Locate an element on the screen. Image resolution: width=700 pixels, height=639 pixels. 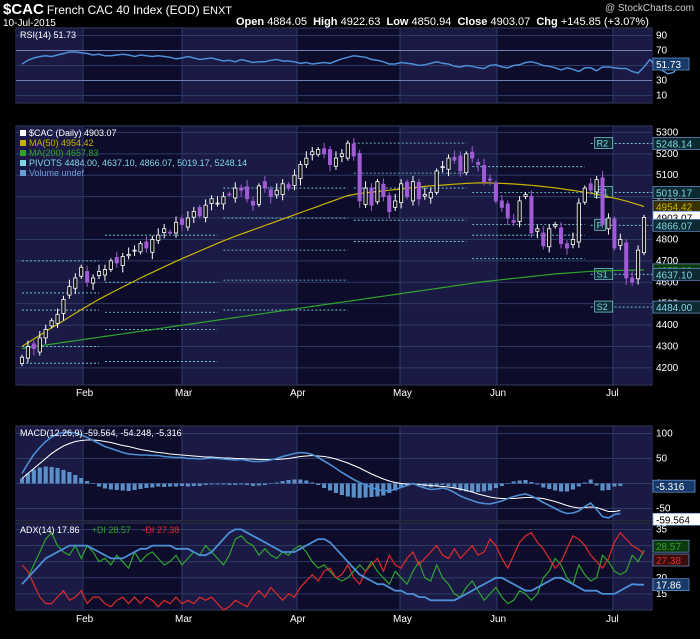
price-legend-entry: $CAC (Daily) 4903.07 is located at coordinates (73, 133).